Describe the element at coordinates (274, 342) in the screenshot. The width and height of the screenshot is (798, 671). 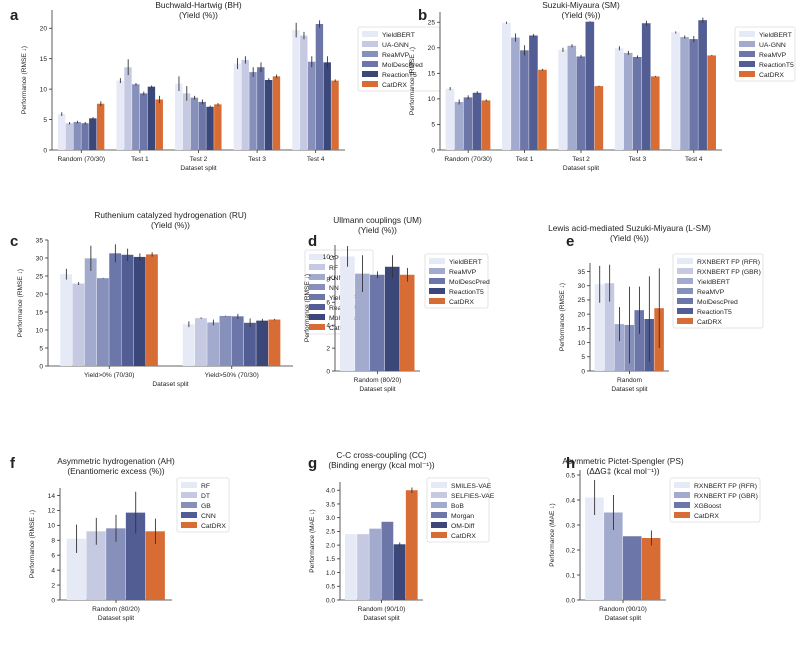
I see `bar-c-catdrx` at that location.